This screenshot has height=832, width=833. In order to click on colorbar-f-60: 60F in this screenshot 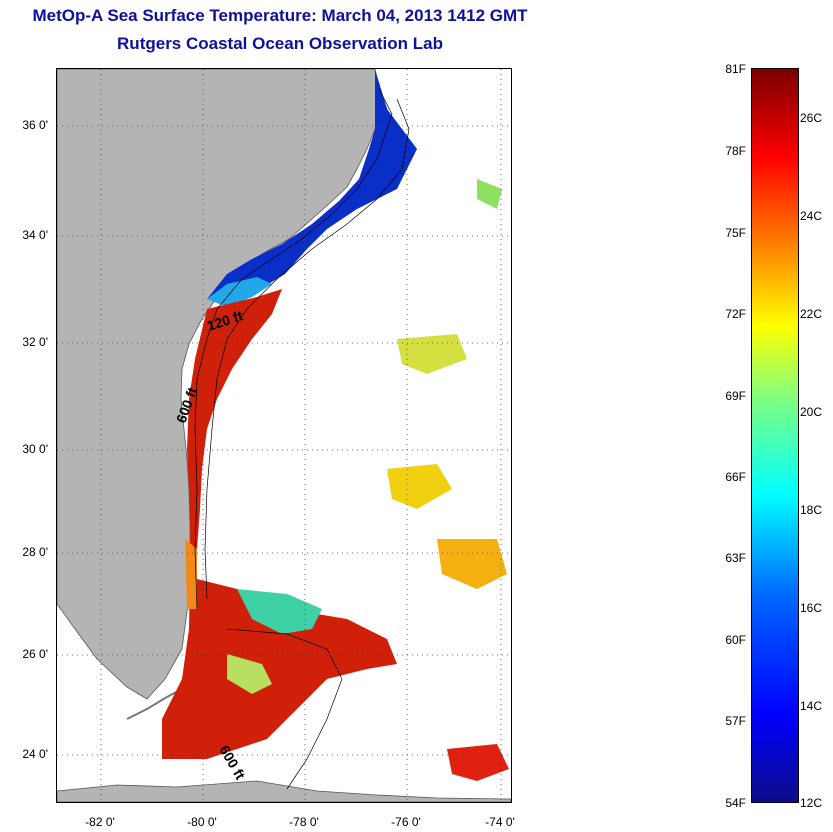, I will do `click(735, 640)`.